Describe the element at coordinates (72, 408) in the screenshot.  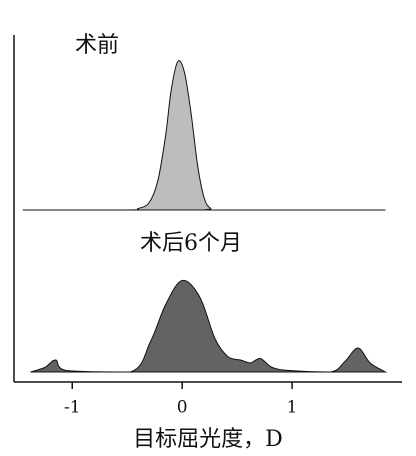
I see `x-tick-label: -1` at that location.